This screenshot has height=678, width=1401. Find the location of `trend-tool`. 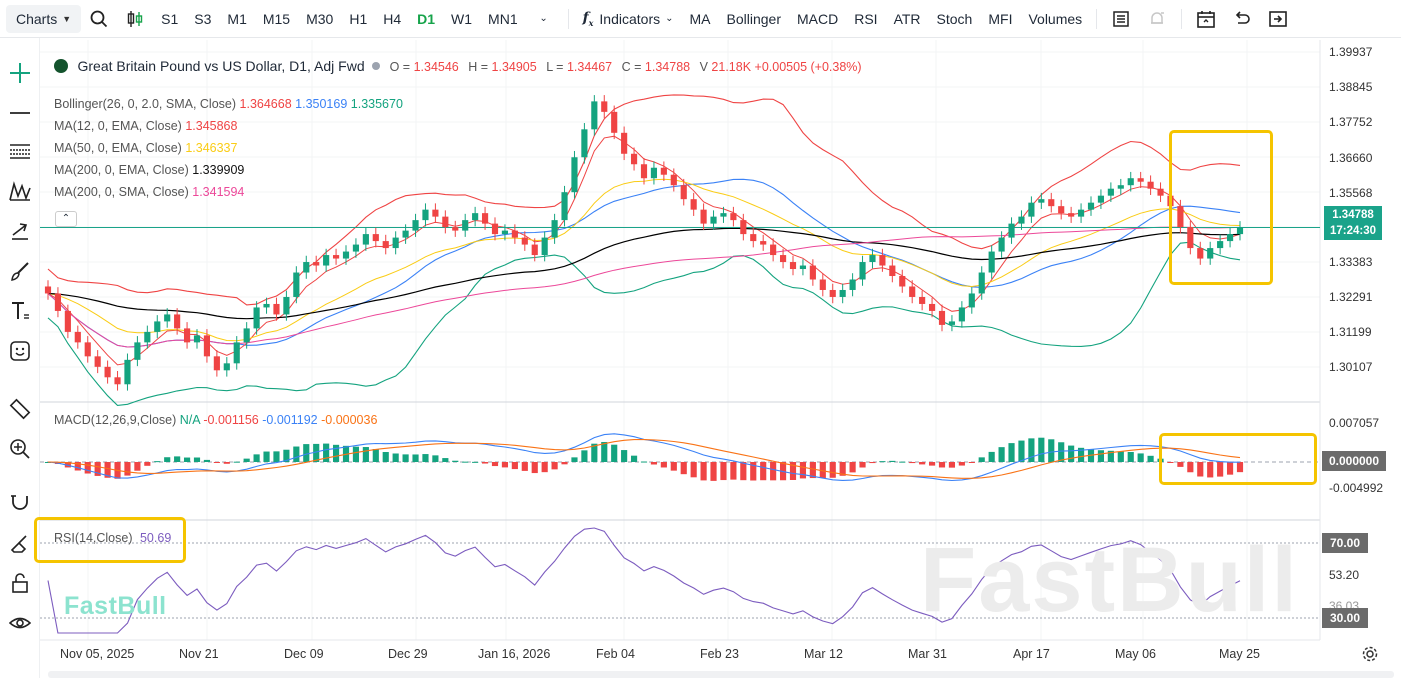

trend-tool is located at coordinates (20, 231).